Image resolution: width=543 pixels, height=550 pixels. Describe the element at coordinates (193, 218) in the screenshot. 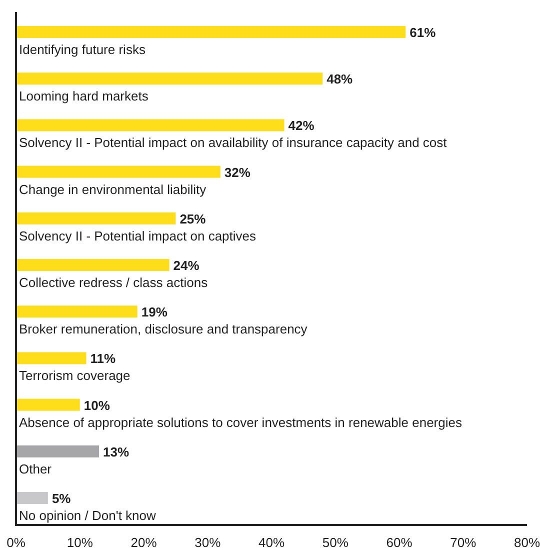

I see `data-label: 25%` at that location.